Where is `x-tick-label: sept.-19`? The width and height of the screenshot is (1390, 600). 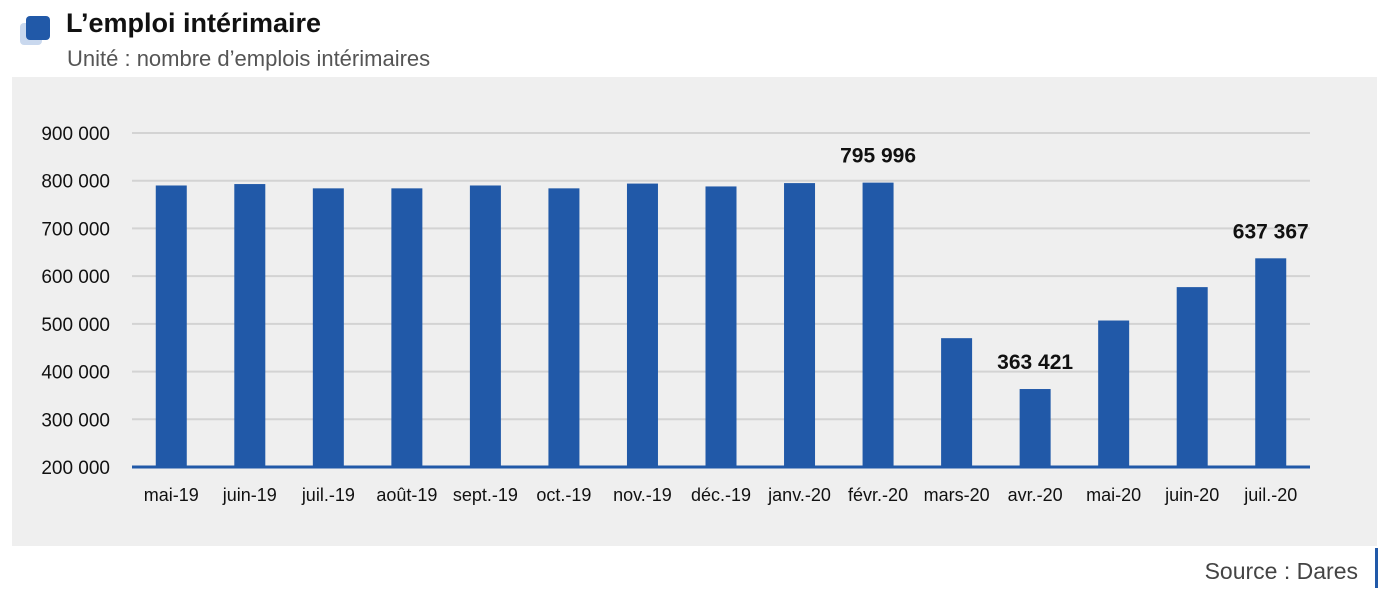
x-tick-label: sept.-19 is located at coordinates (485, 495).